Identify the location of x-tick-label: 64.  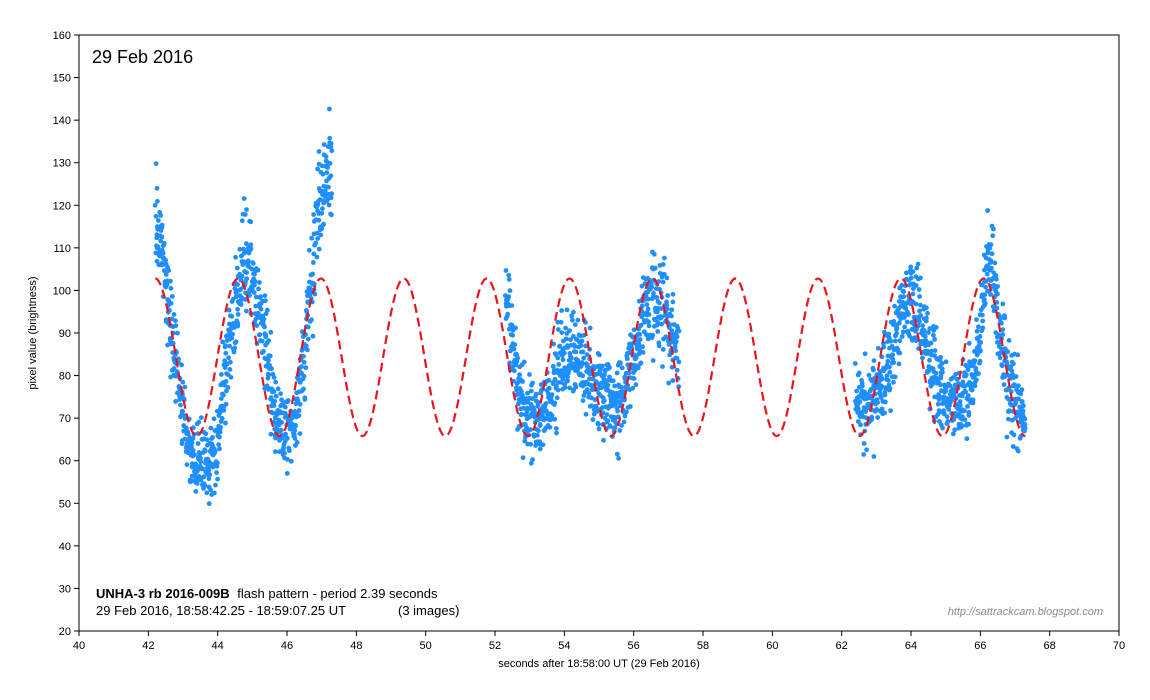
(911, 646).